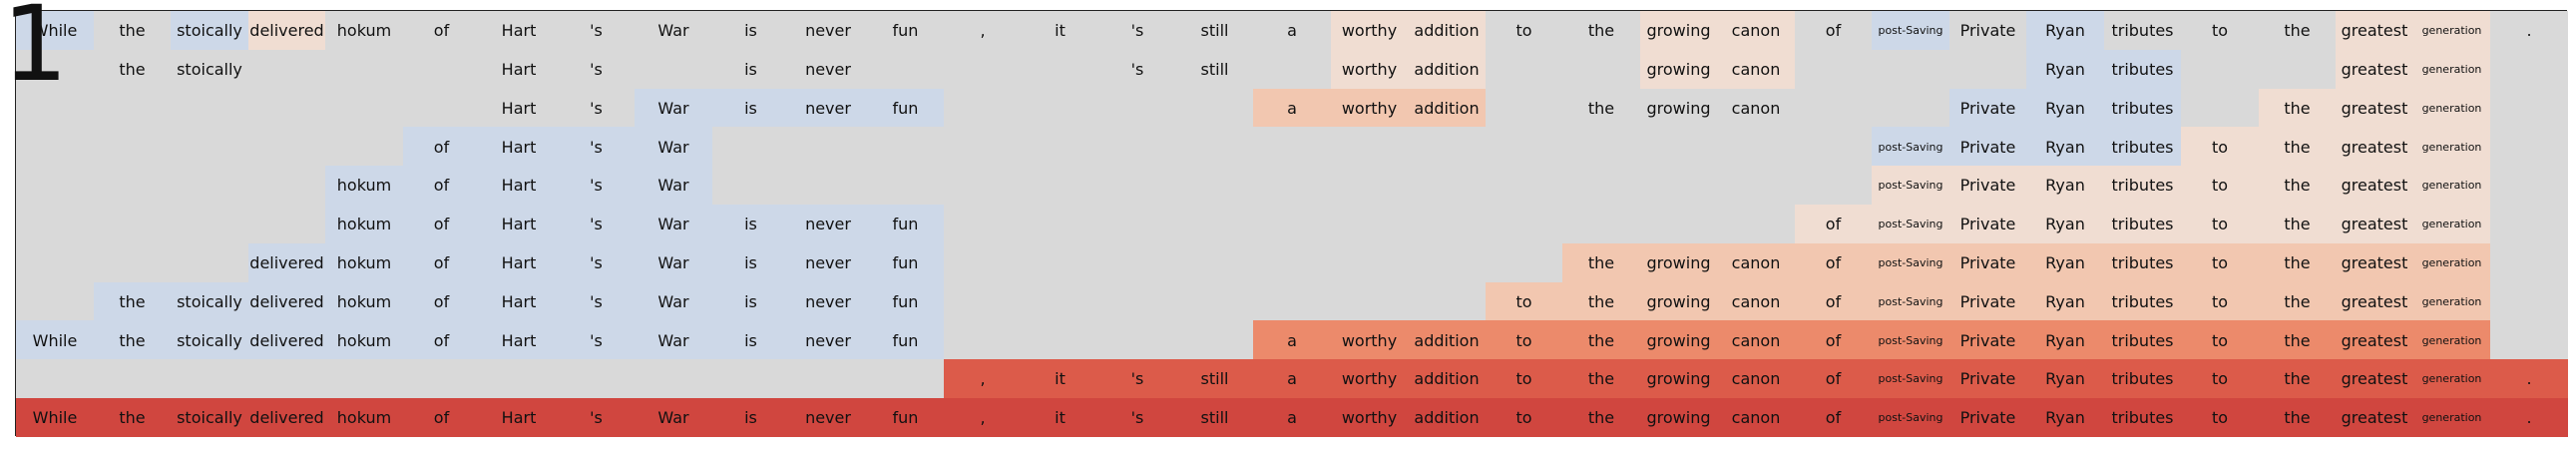  I want to click on token-cell: ,, so click(983, 31).